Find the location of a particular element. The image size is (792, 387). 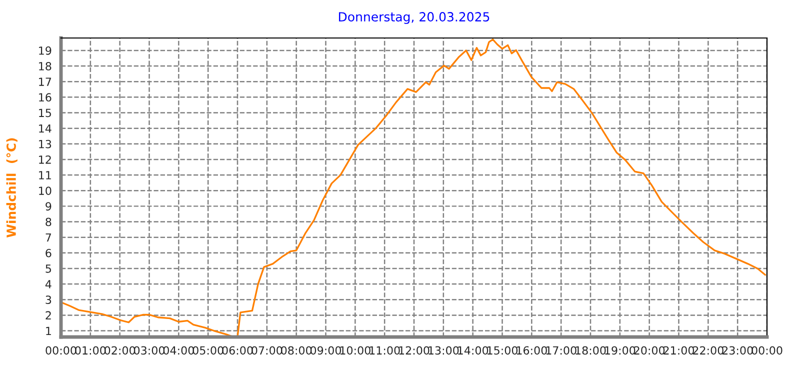

chart-title: Donnerstag, 20.03.2025 is located at coordinates (414, 18).